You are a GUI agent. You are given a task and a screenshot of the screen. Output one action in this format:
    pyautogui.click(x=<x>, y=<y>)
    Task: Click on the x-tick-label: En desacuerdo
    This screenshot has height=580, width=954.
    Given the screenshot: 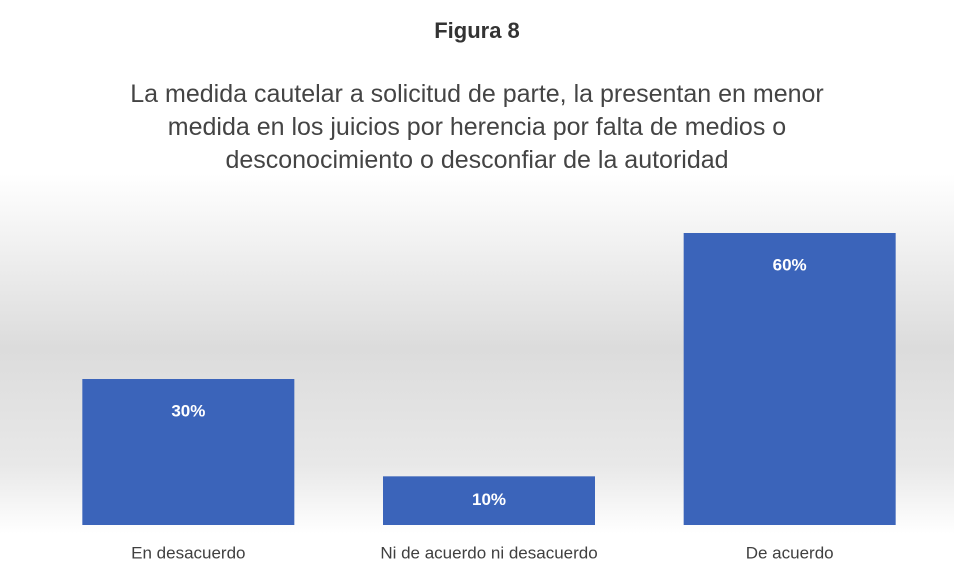 What is the action you would take?
    pyautogui.click(x=188, y=552)
    